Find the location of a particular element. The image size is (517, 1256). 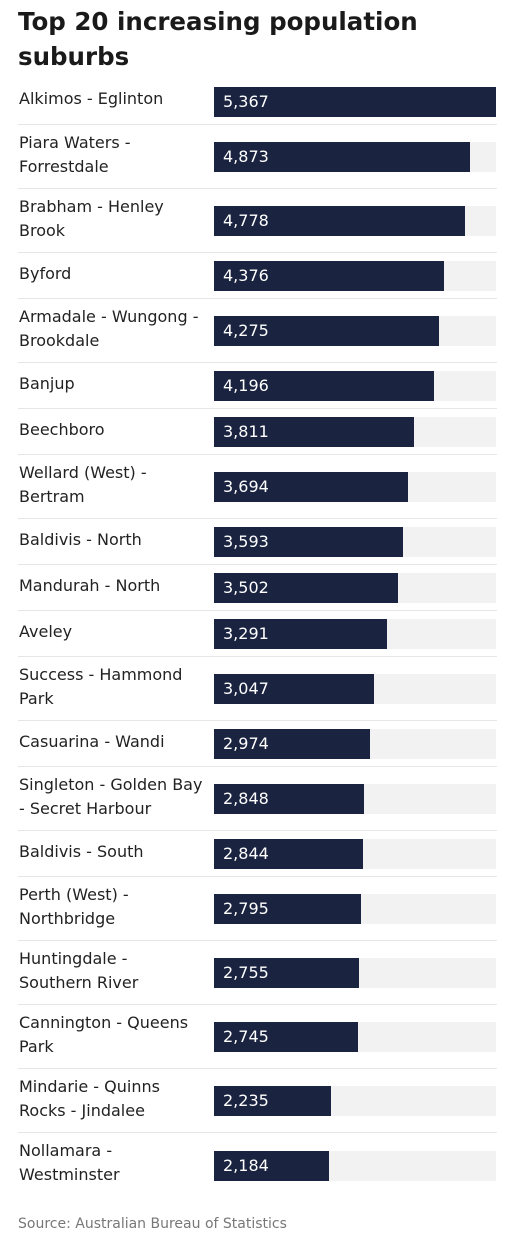

bar-track: 3,811 is located at coordinates (355, 432).